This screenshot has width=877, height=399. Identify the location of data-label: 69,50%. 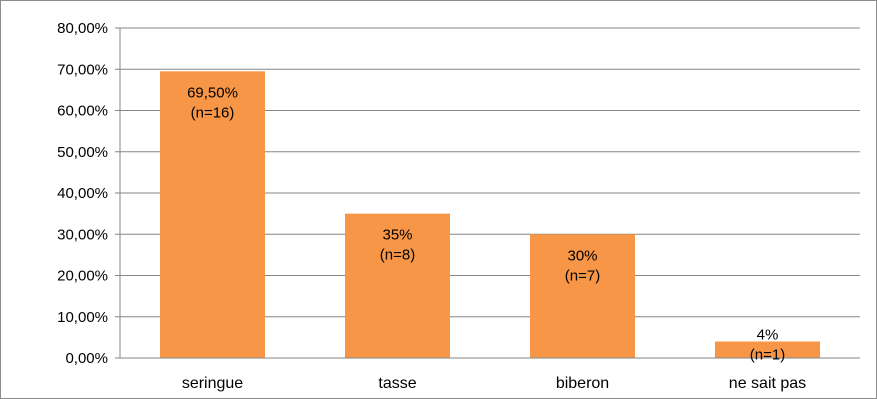
(212, 92).